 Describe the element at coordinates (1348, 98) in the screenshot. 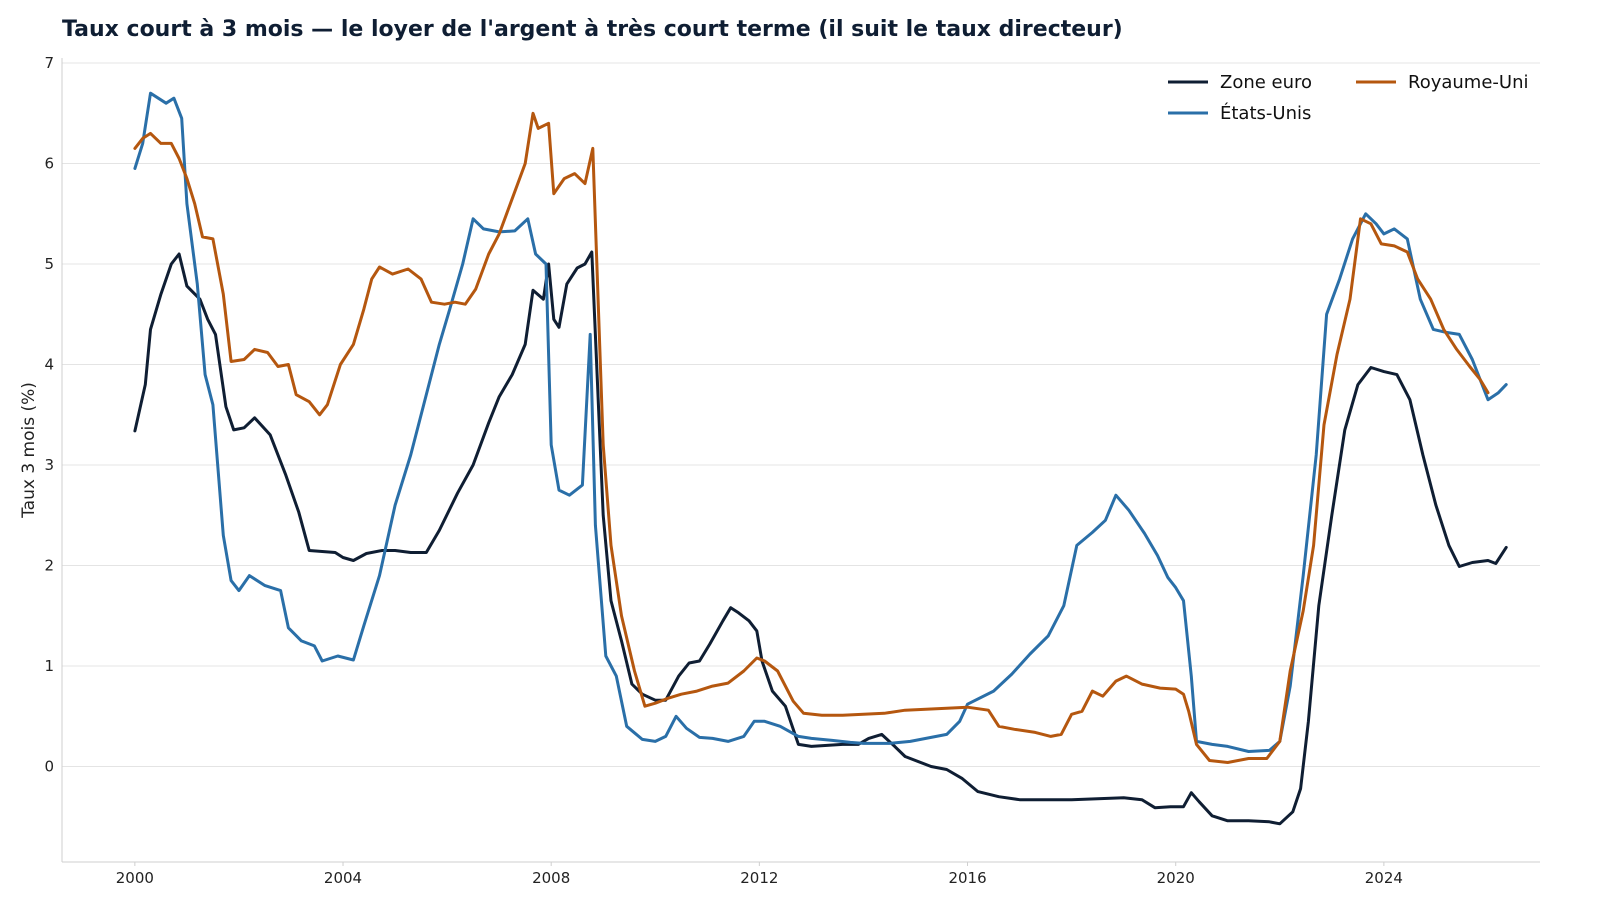

I see `legend: Zone euro États-Unis Royaume-Uni` at that location.